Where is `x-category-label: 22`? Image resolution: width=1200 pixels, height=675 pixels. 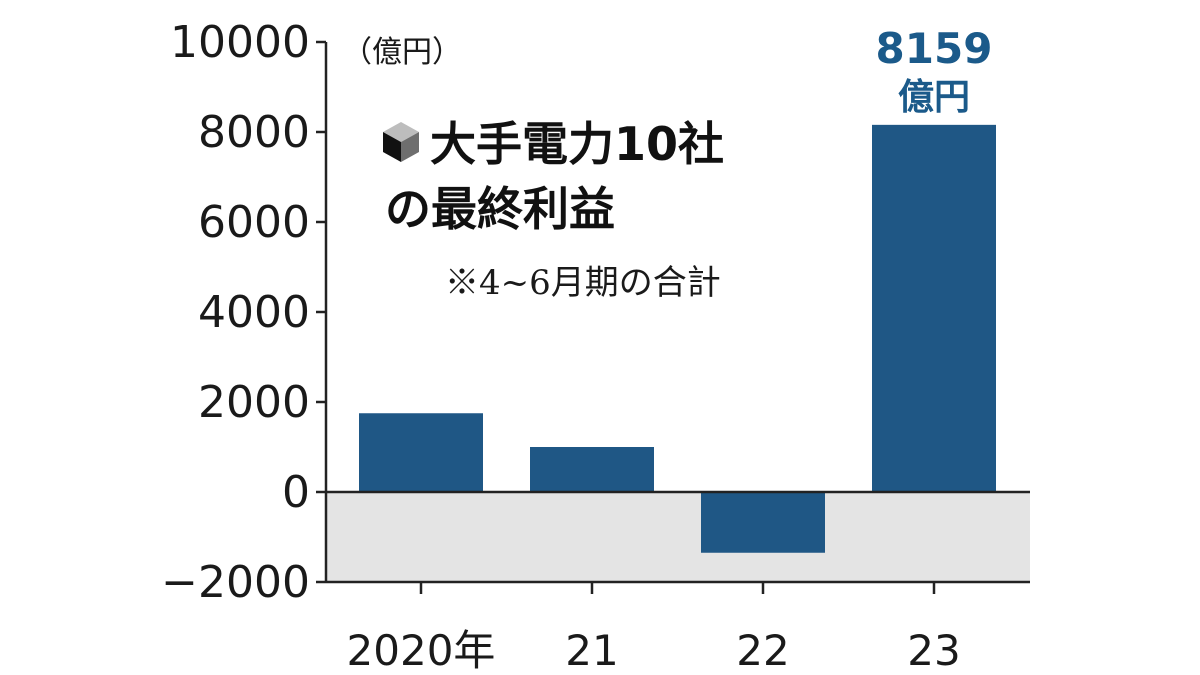
x-category-label: 22 is located at coordinates (762, 650).